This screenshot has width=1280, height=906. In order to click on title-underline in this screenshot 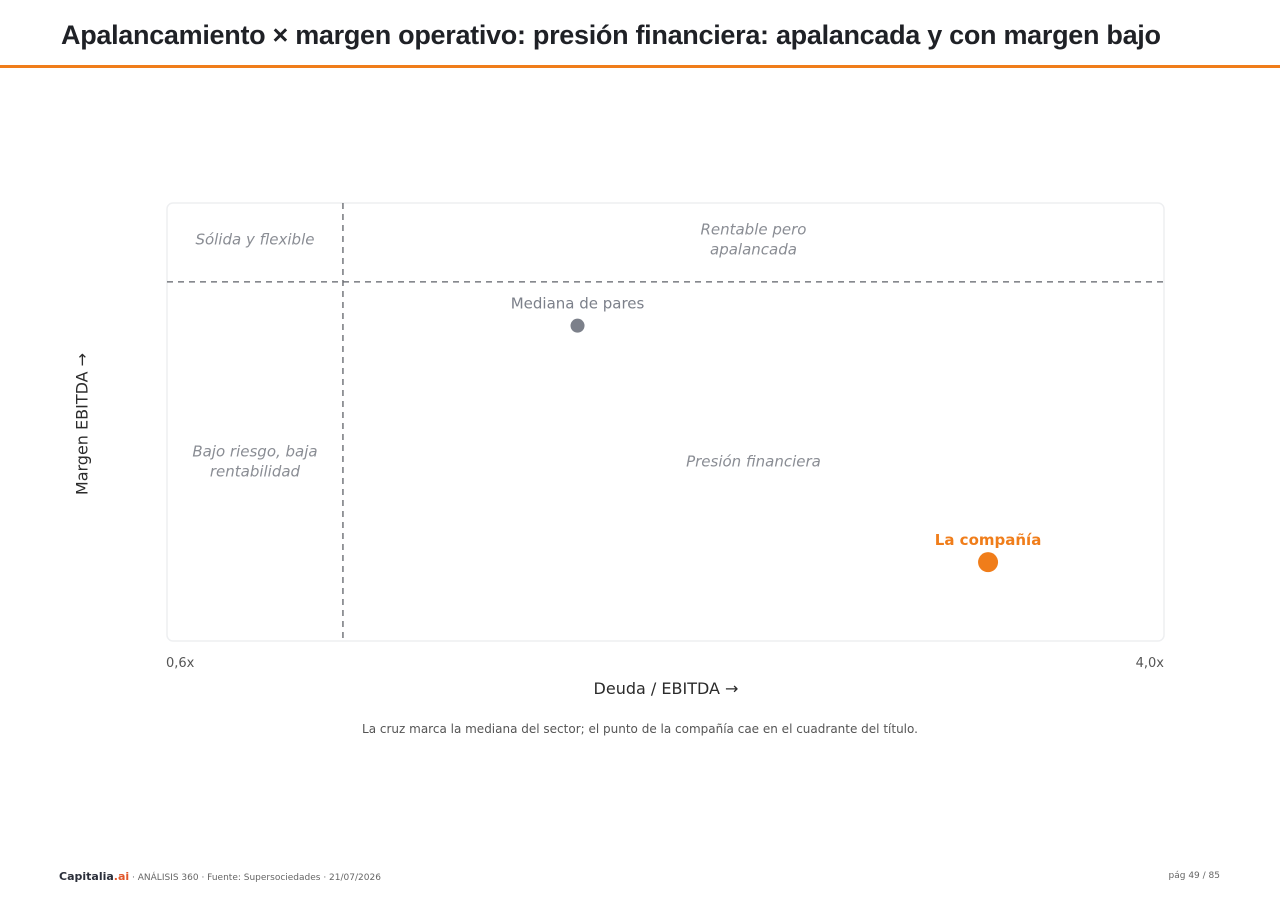, I will do `click(640, 66)`.